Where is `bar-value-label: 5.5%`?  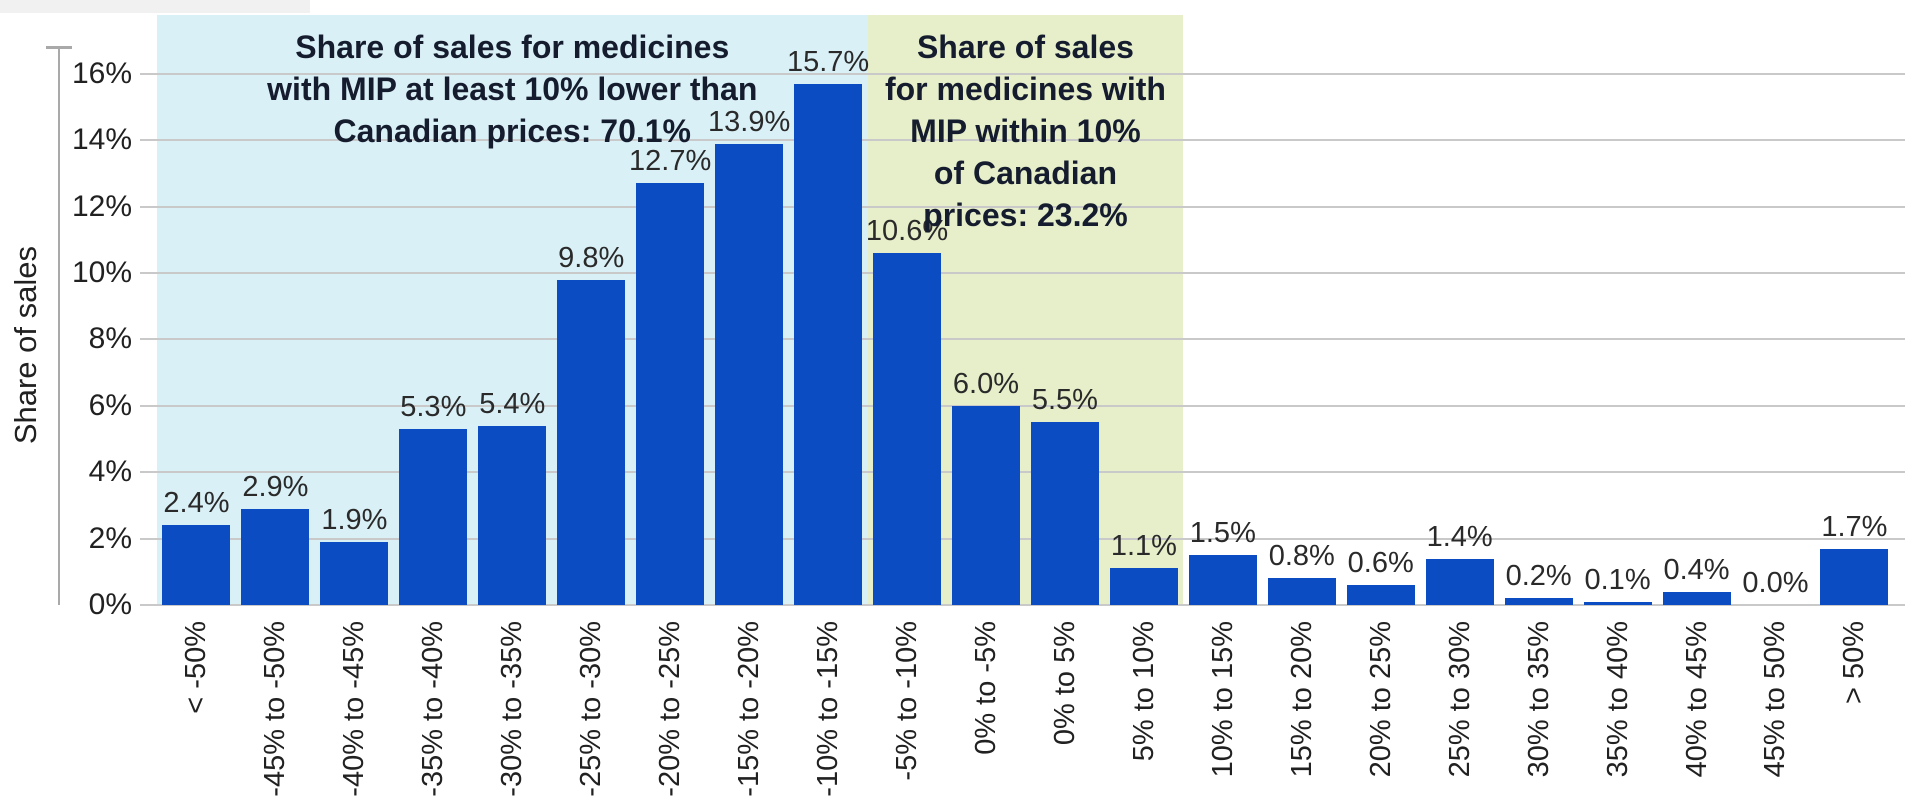 bar-value-label: 5.5% is located at coordinates (1064, 400).